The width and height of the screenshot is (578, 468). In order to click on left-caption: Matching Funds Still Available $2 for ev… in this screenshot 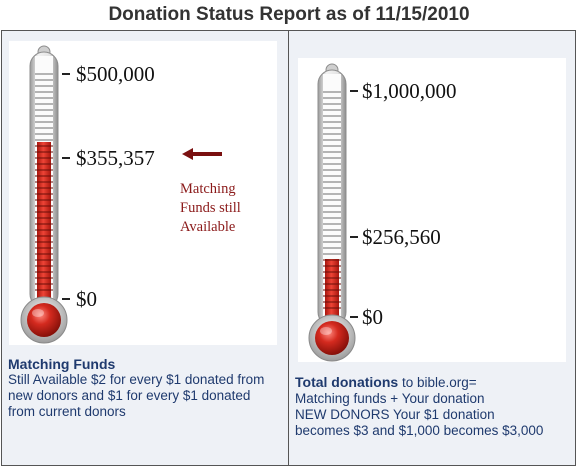, I will do `click(146, 388)`.